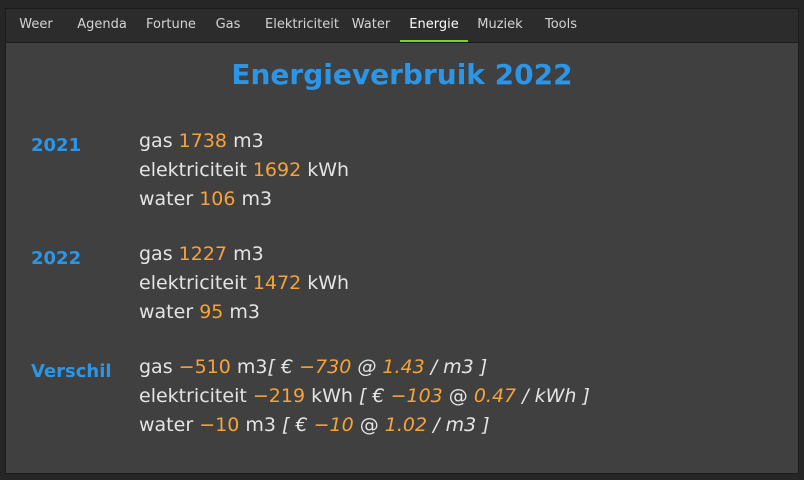 The image size is (804, 480). I want to click on usage-line-water-2022: water 95 m3, so click(199, 312).